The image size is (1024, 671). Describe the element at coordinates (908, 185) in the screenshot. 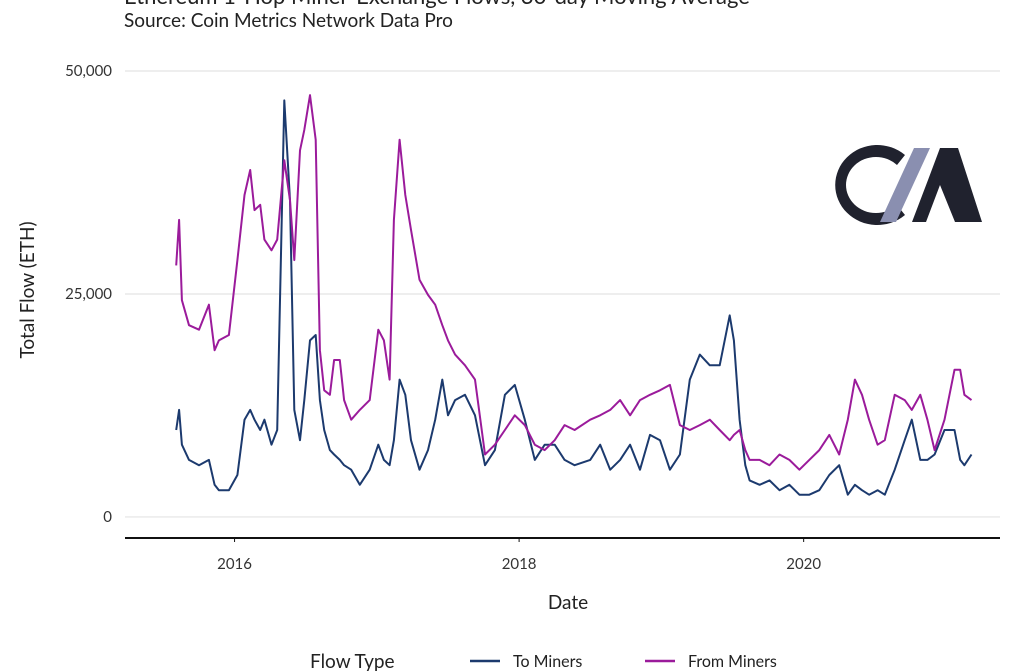

I see `logo` at that location.